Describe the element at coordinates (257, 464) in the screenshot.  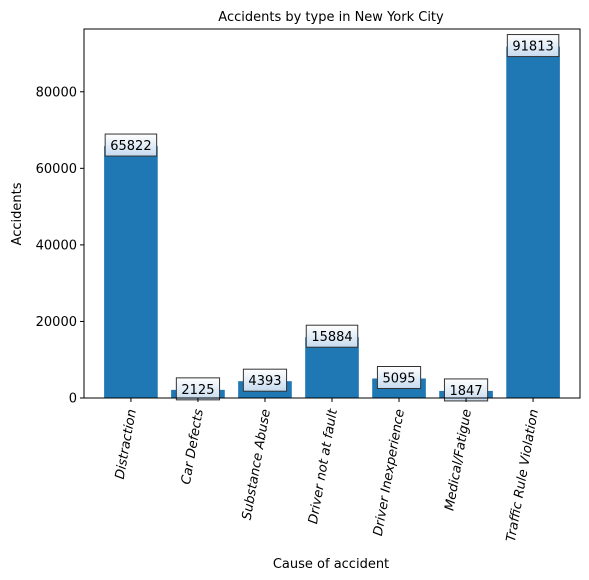
I see `x-tick-label: Substance Abuse` at that location.